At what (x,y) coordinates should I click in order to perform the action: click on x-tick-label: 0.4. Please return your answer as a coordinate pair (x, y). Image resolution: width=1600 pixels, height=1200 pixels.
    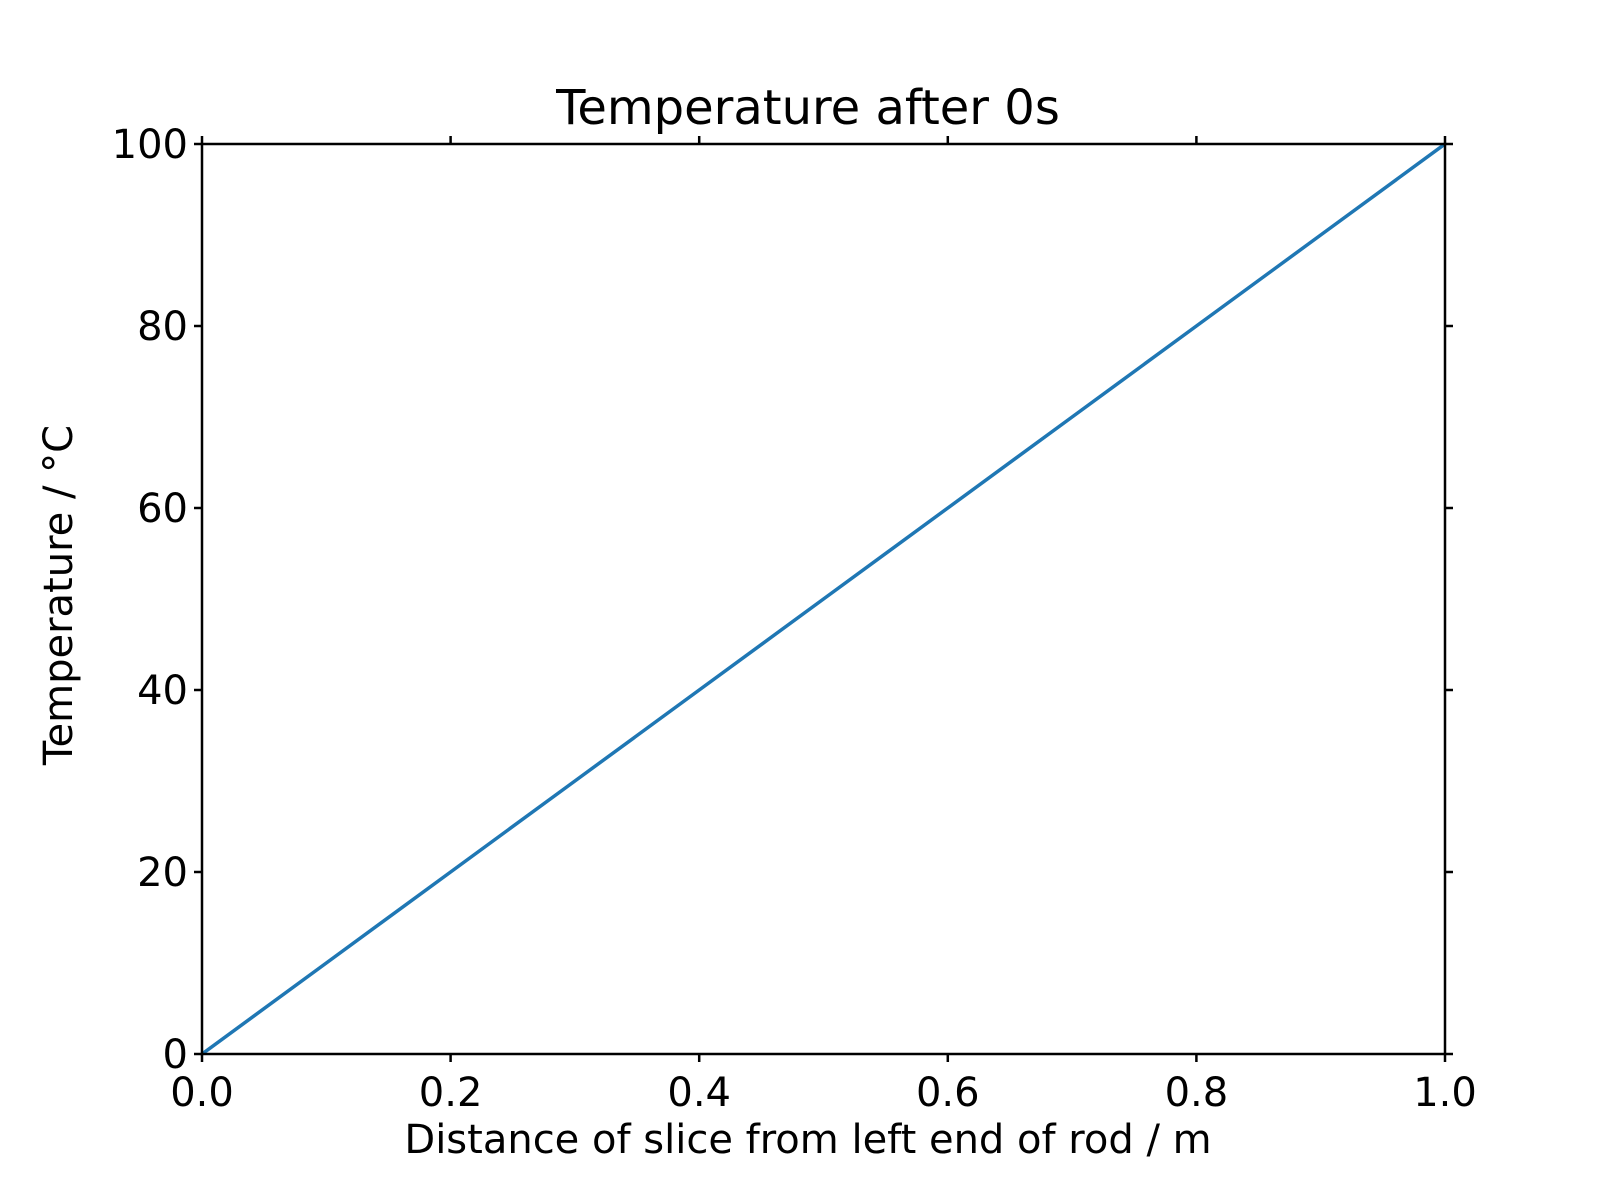
    Looking at the image, I should click on (699, 1093).